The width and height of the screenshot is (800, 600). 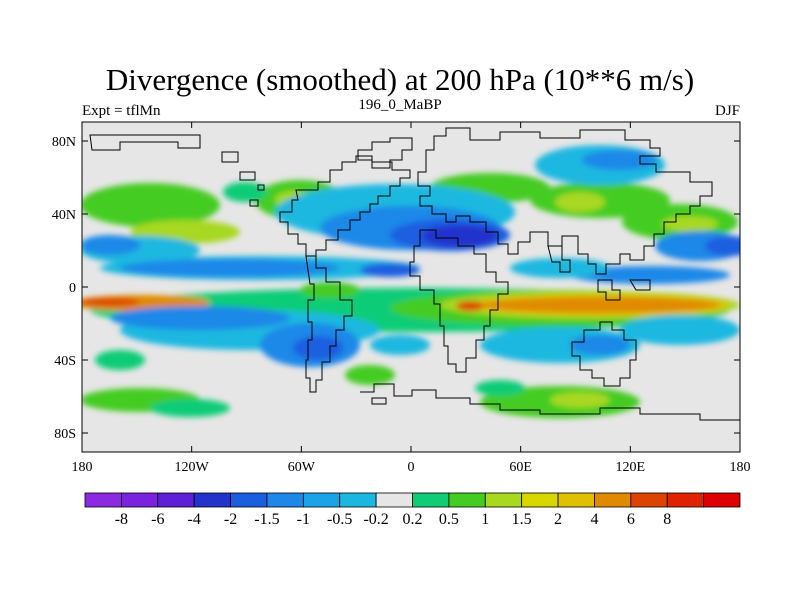 I want to click on season-label: DJF, so click(x=727, y=111).